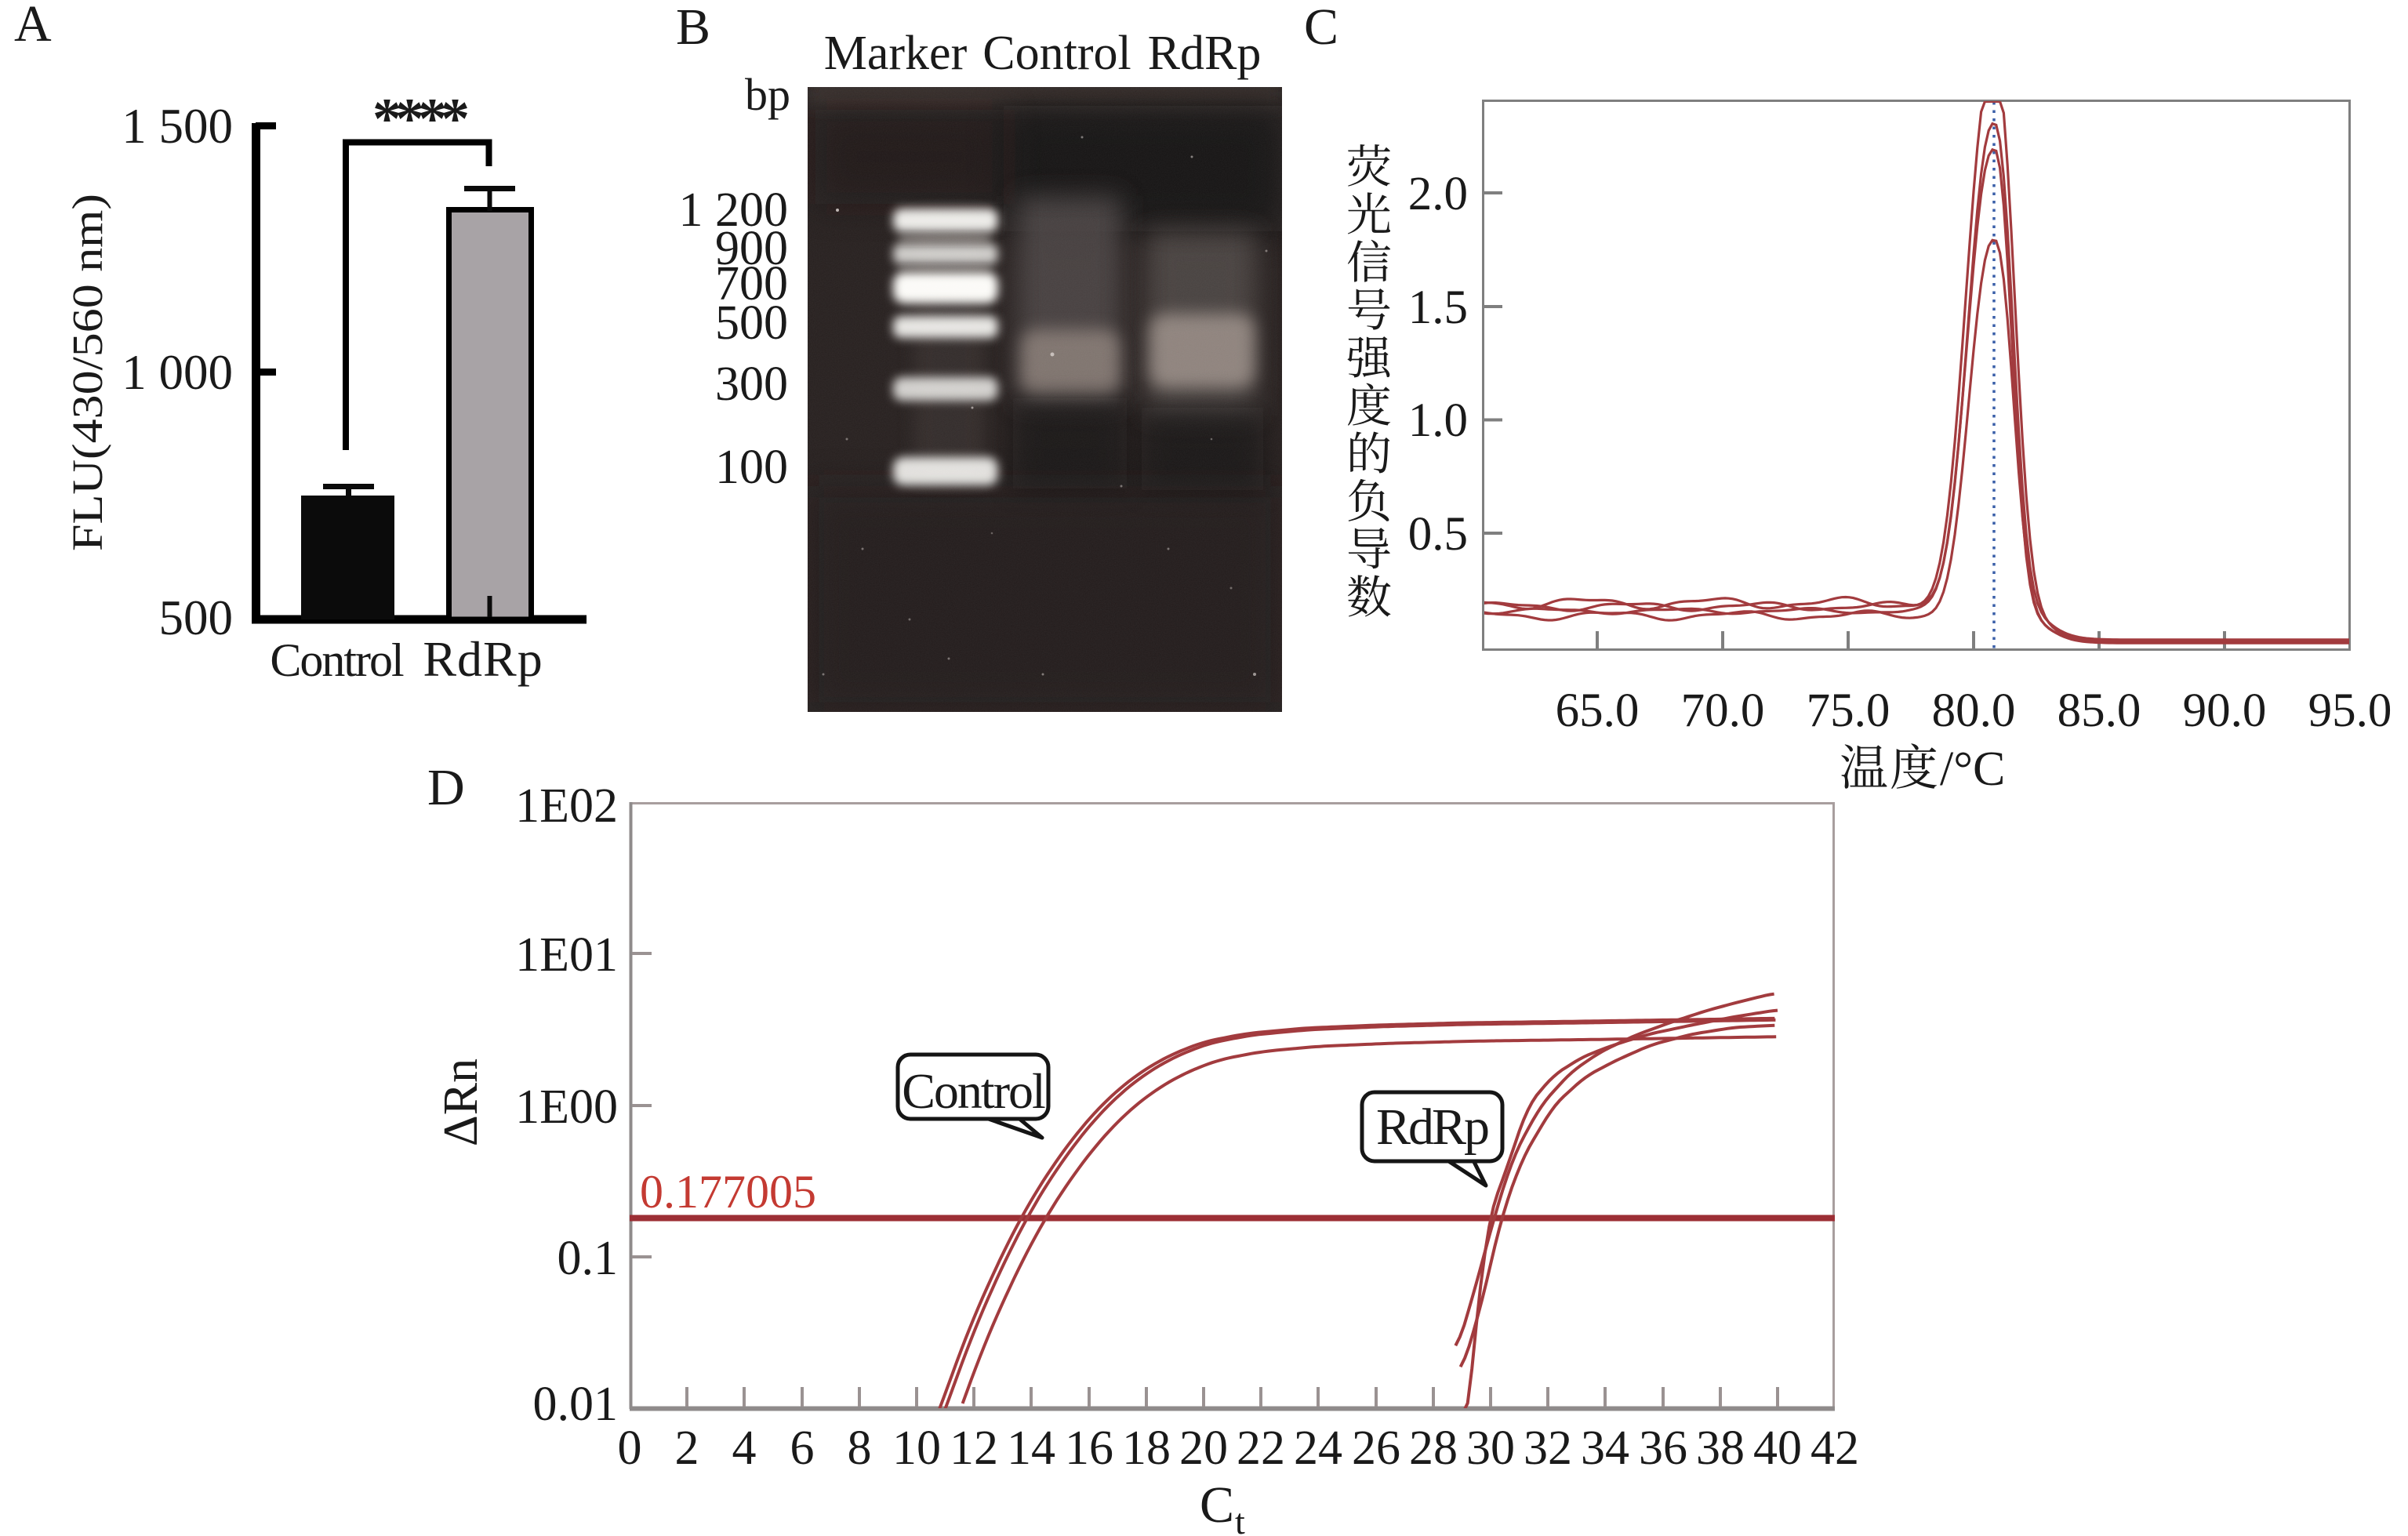  What do you see at coordinates (1548, 1448) in the screenshot?
I see `svg-text: 32` at bounding box center [1548, 1448].